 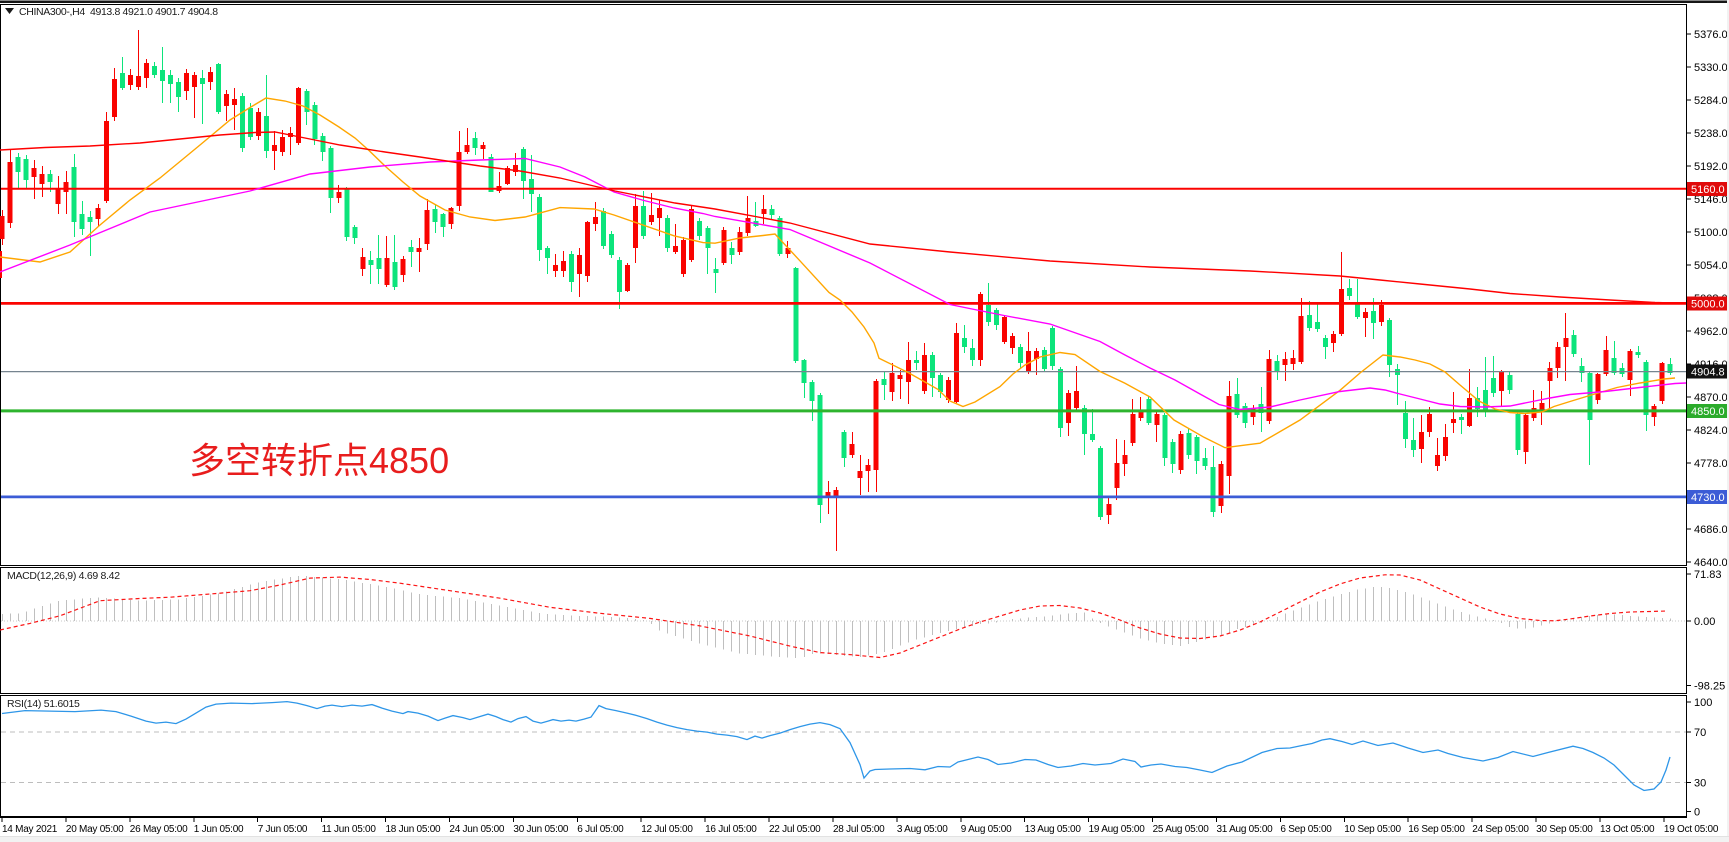 What do you see at coordinates (1711, 68) in the screenshot?
I see `svg-text: 5330.0` at bounding box center [1711, 68].